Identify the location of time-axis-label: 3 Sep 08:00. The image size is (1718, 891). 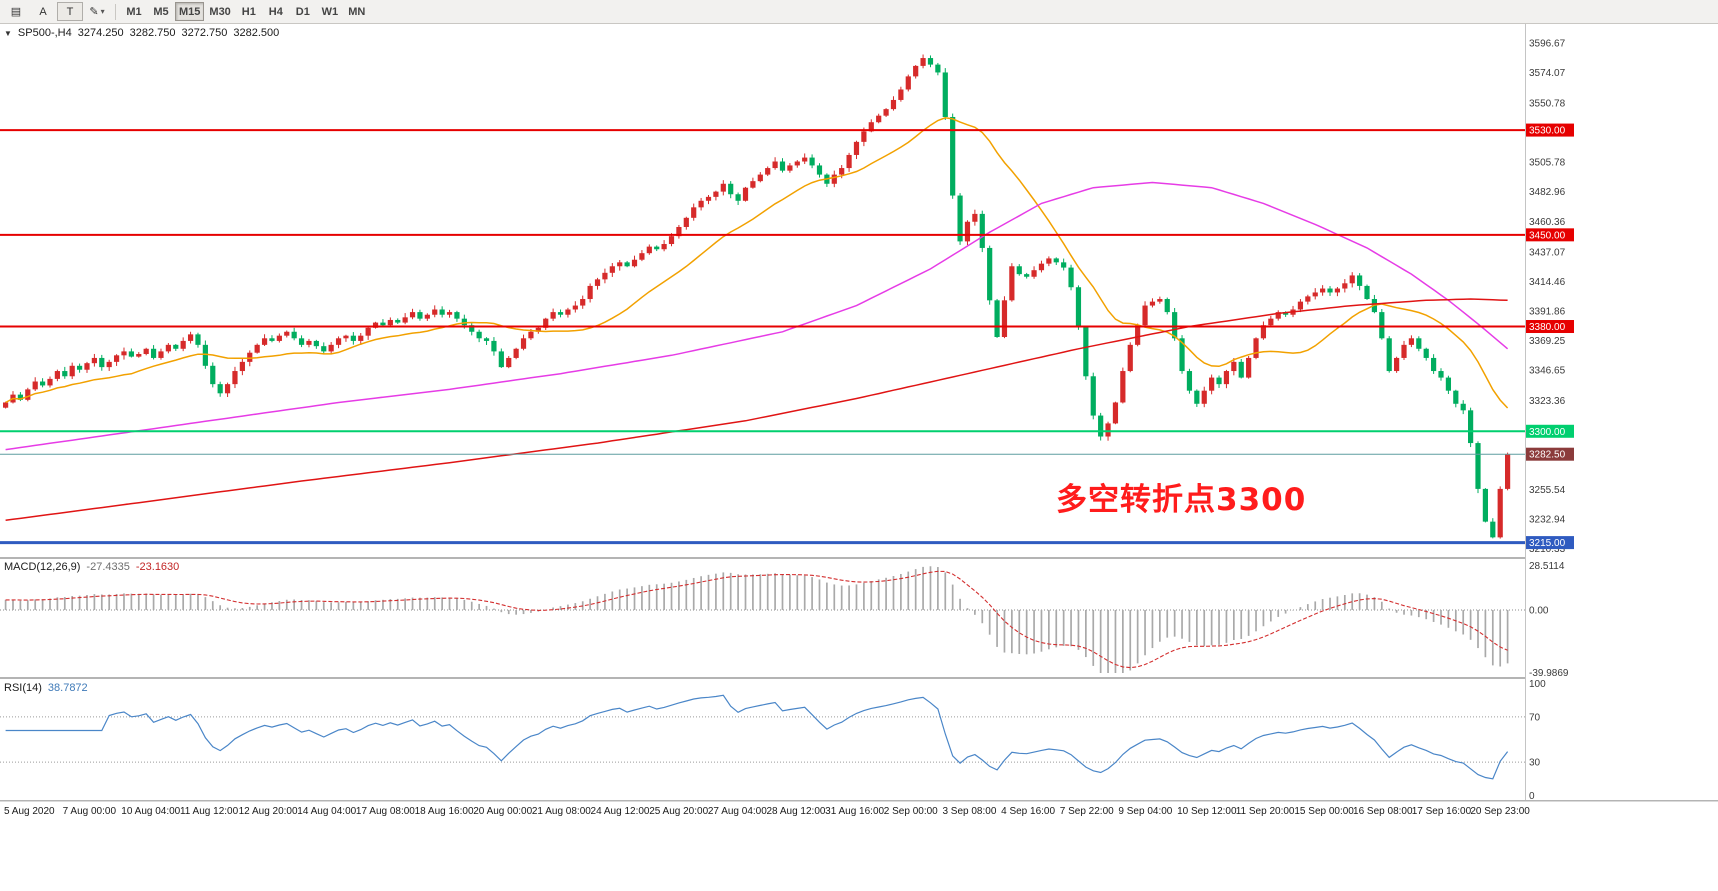
(969, 811).